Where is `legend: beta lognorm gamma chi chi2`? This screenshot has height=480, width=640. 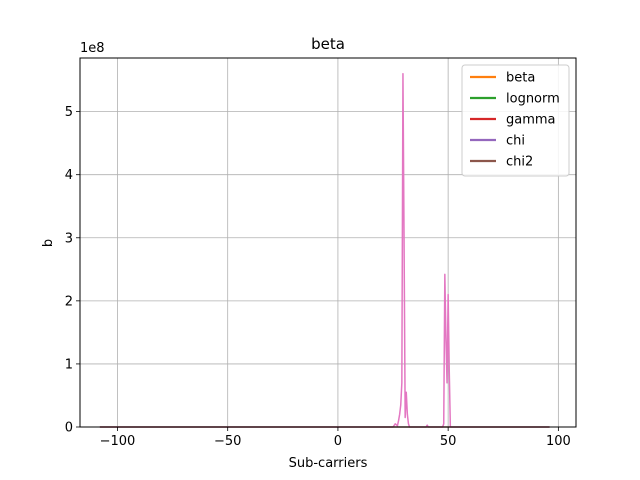
legend: beta lognorm gamma chi chi2 is located at coordinates (515, 120).